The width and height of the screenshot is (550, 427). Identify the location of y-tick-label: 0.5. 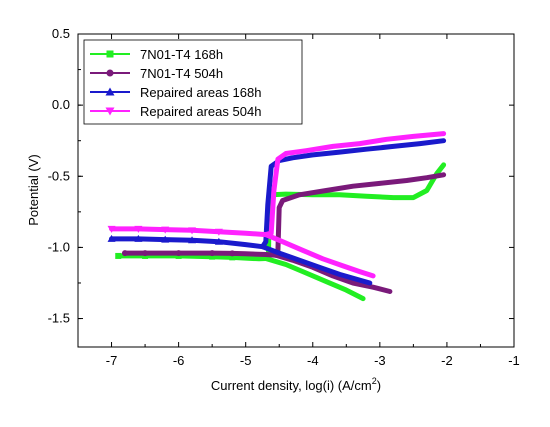
(61, 33).